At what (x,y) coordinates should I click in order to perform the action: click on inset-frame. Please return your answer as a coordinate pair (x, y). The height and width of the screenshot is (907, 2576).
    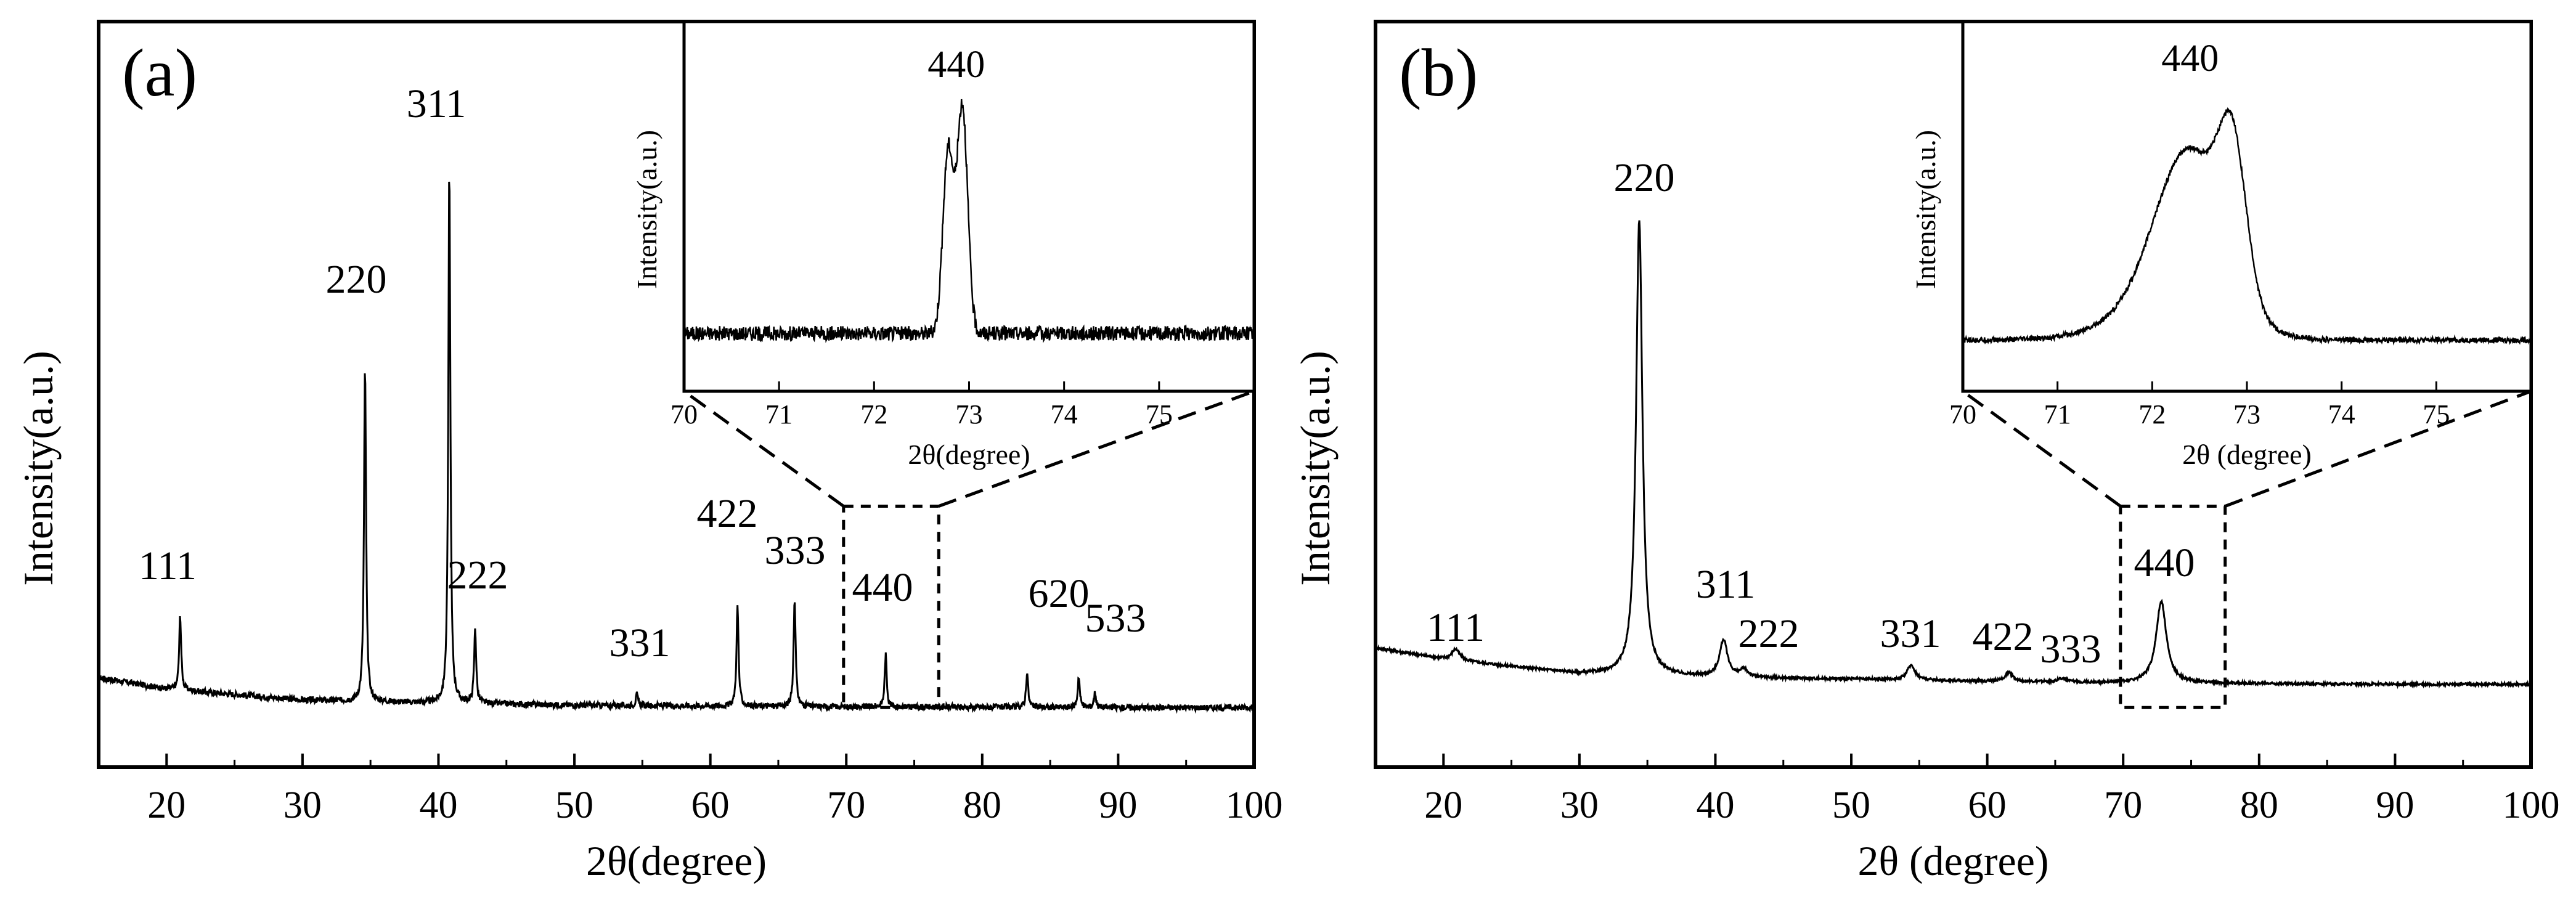
    Looking at the image, I should click on (2247, 206).